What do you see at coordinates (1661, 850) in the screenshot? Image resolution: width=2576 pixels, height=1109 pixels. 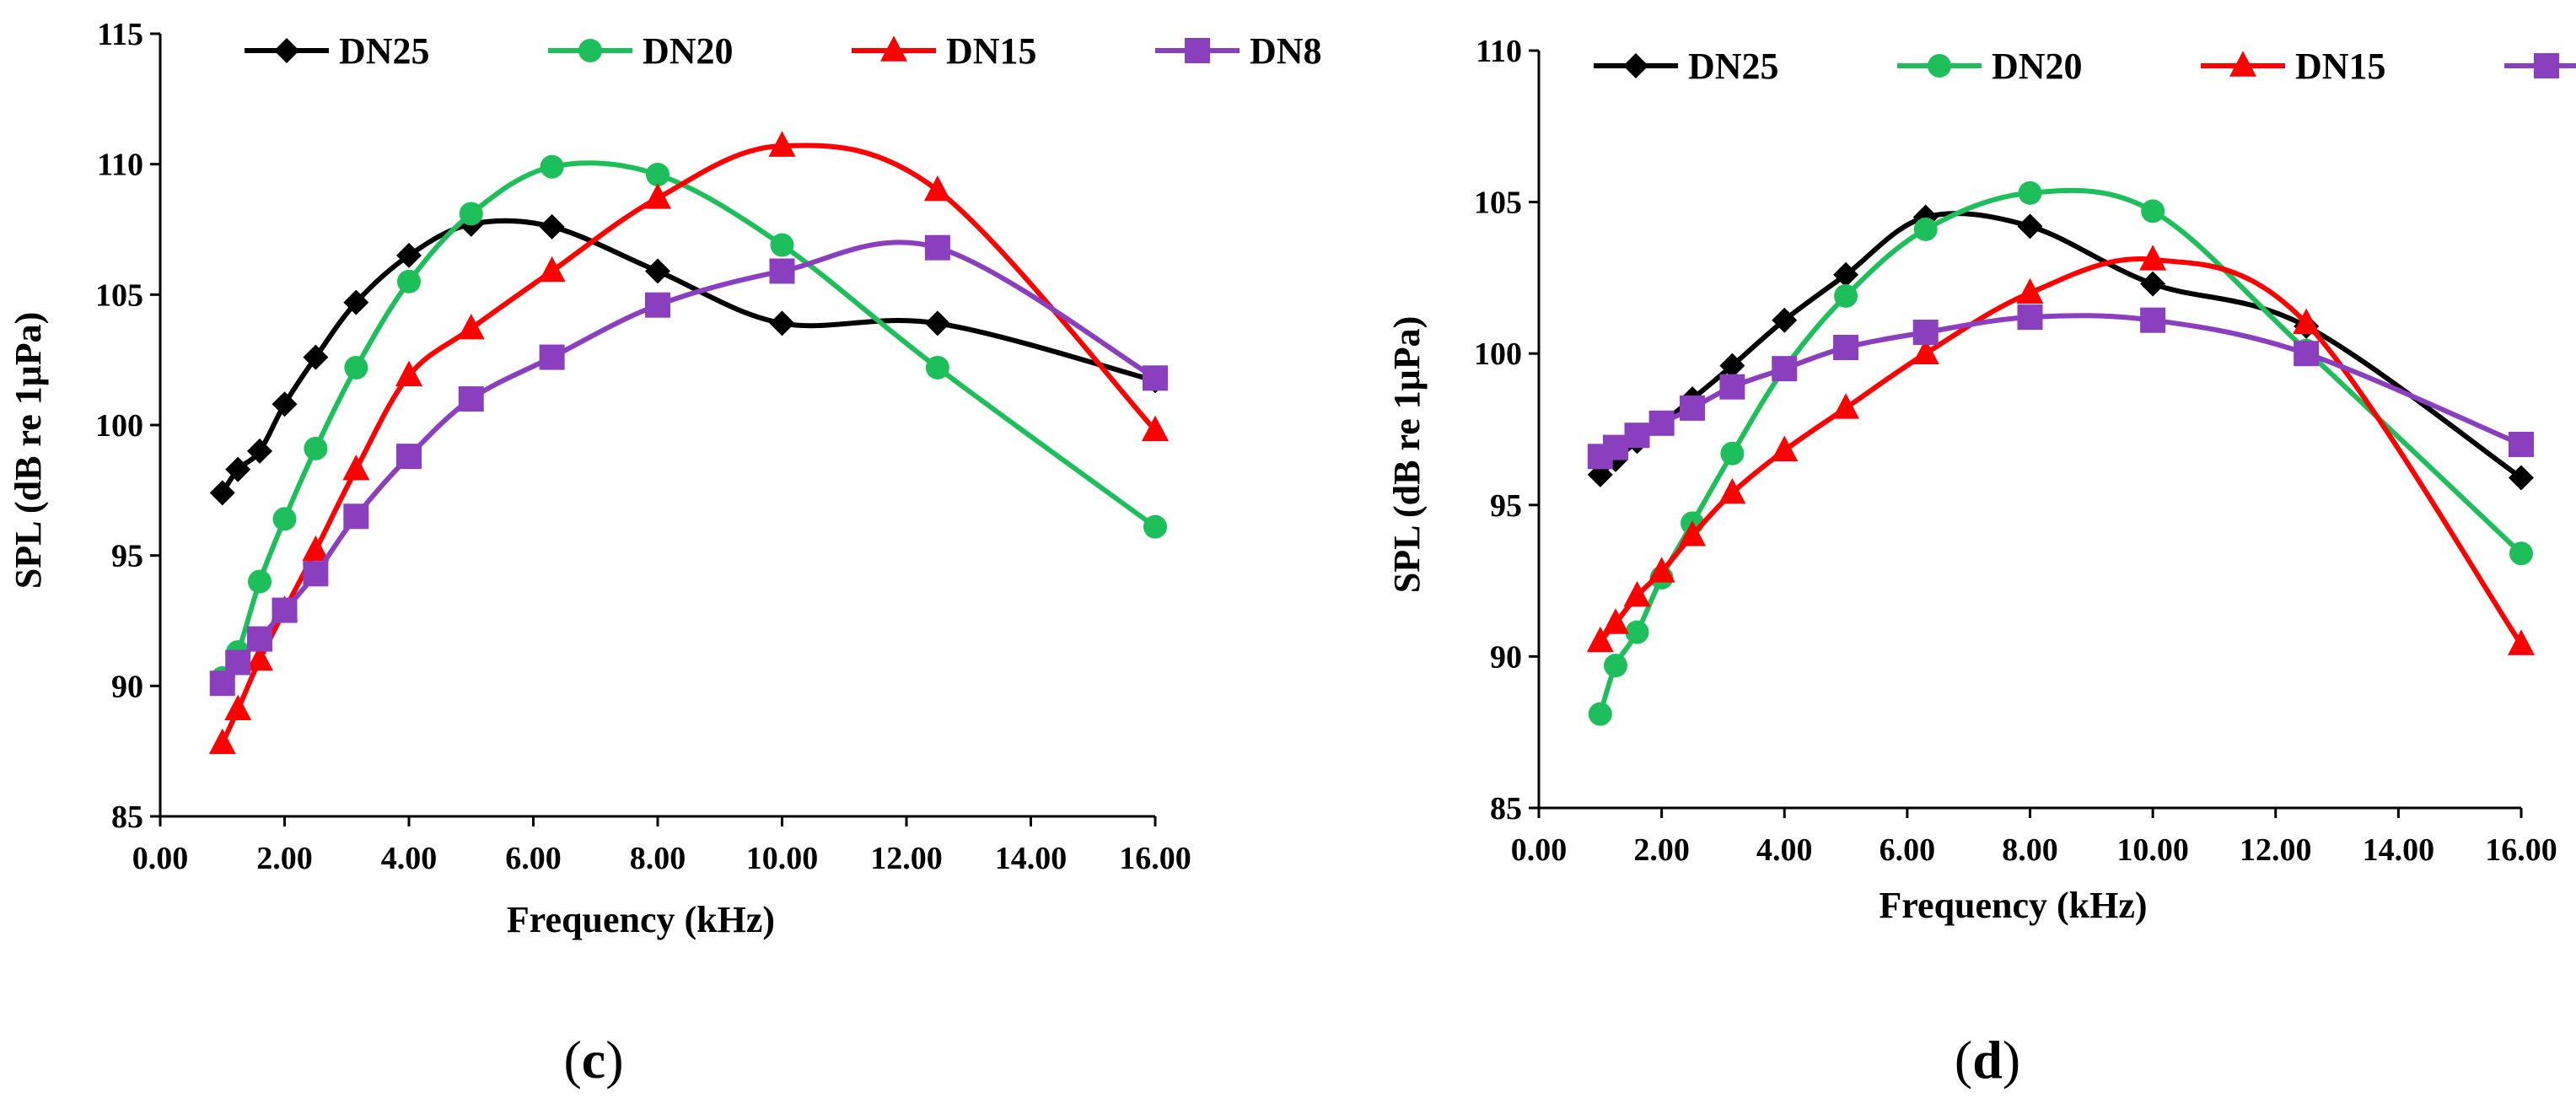 I see `x-tick-label: 2.00` at bounding box center [1661, 850].